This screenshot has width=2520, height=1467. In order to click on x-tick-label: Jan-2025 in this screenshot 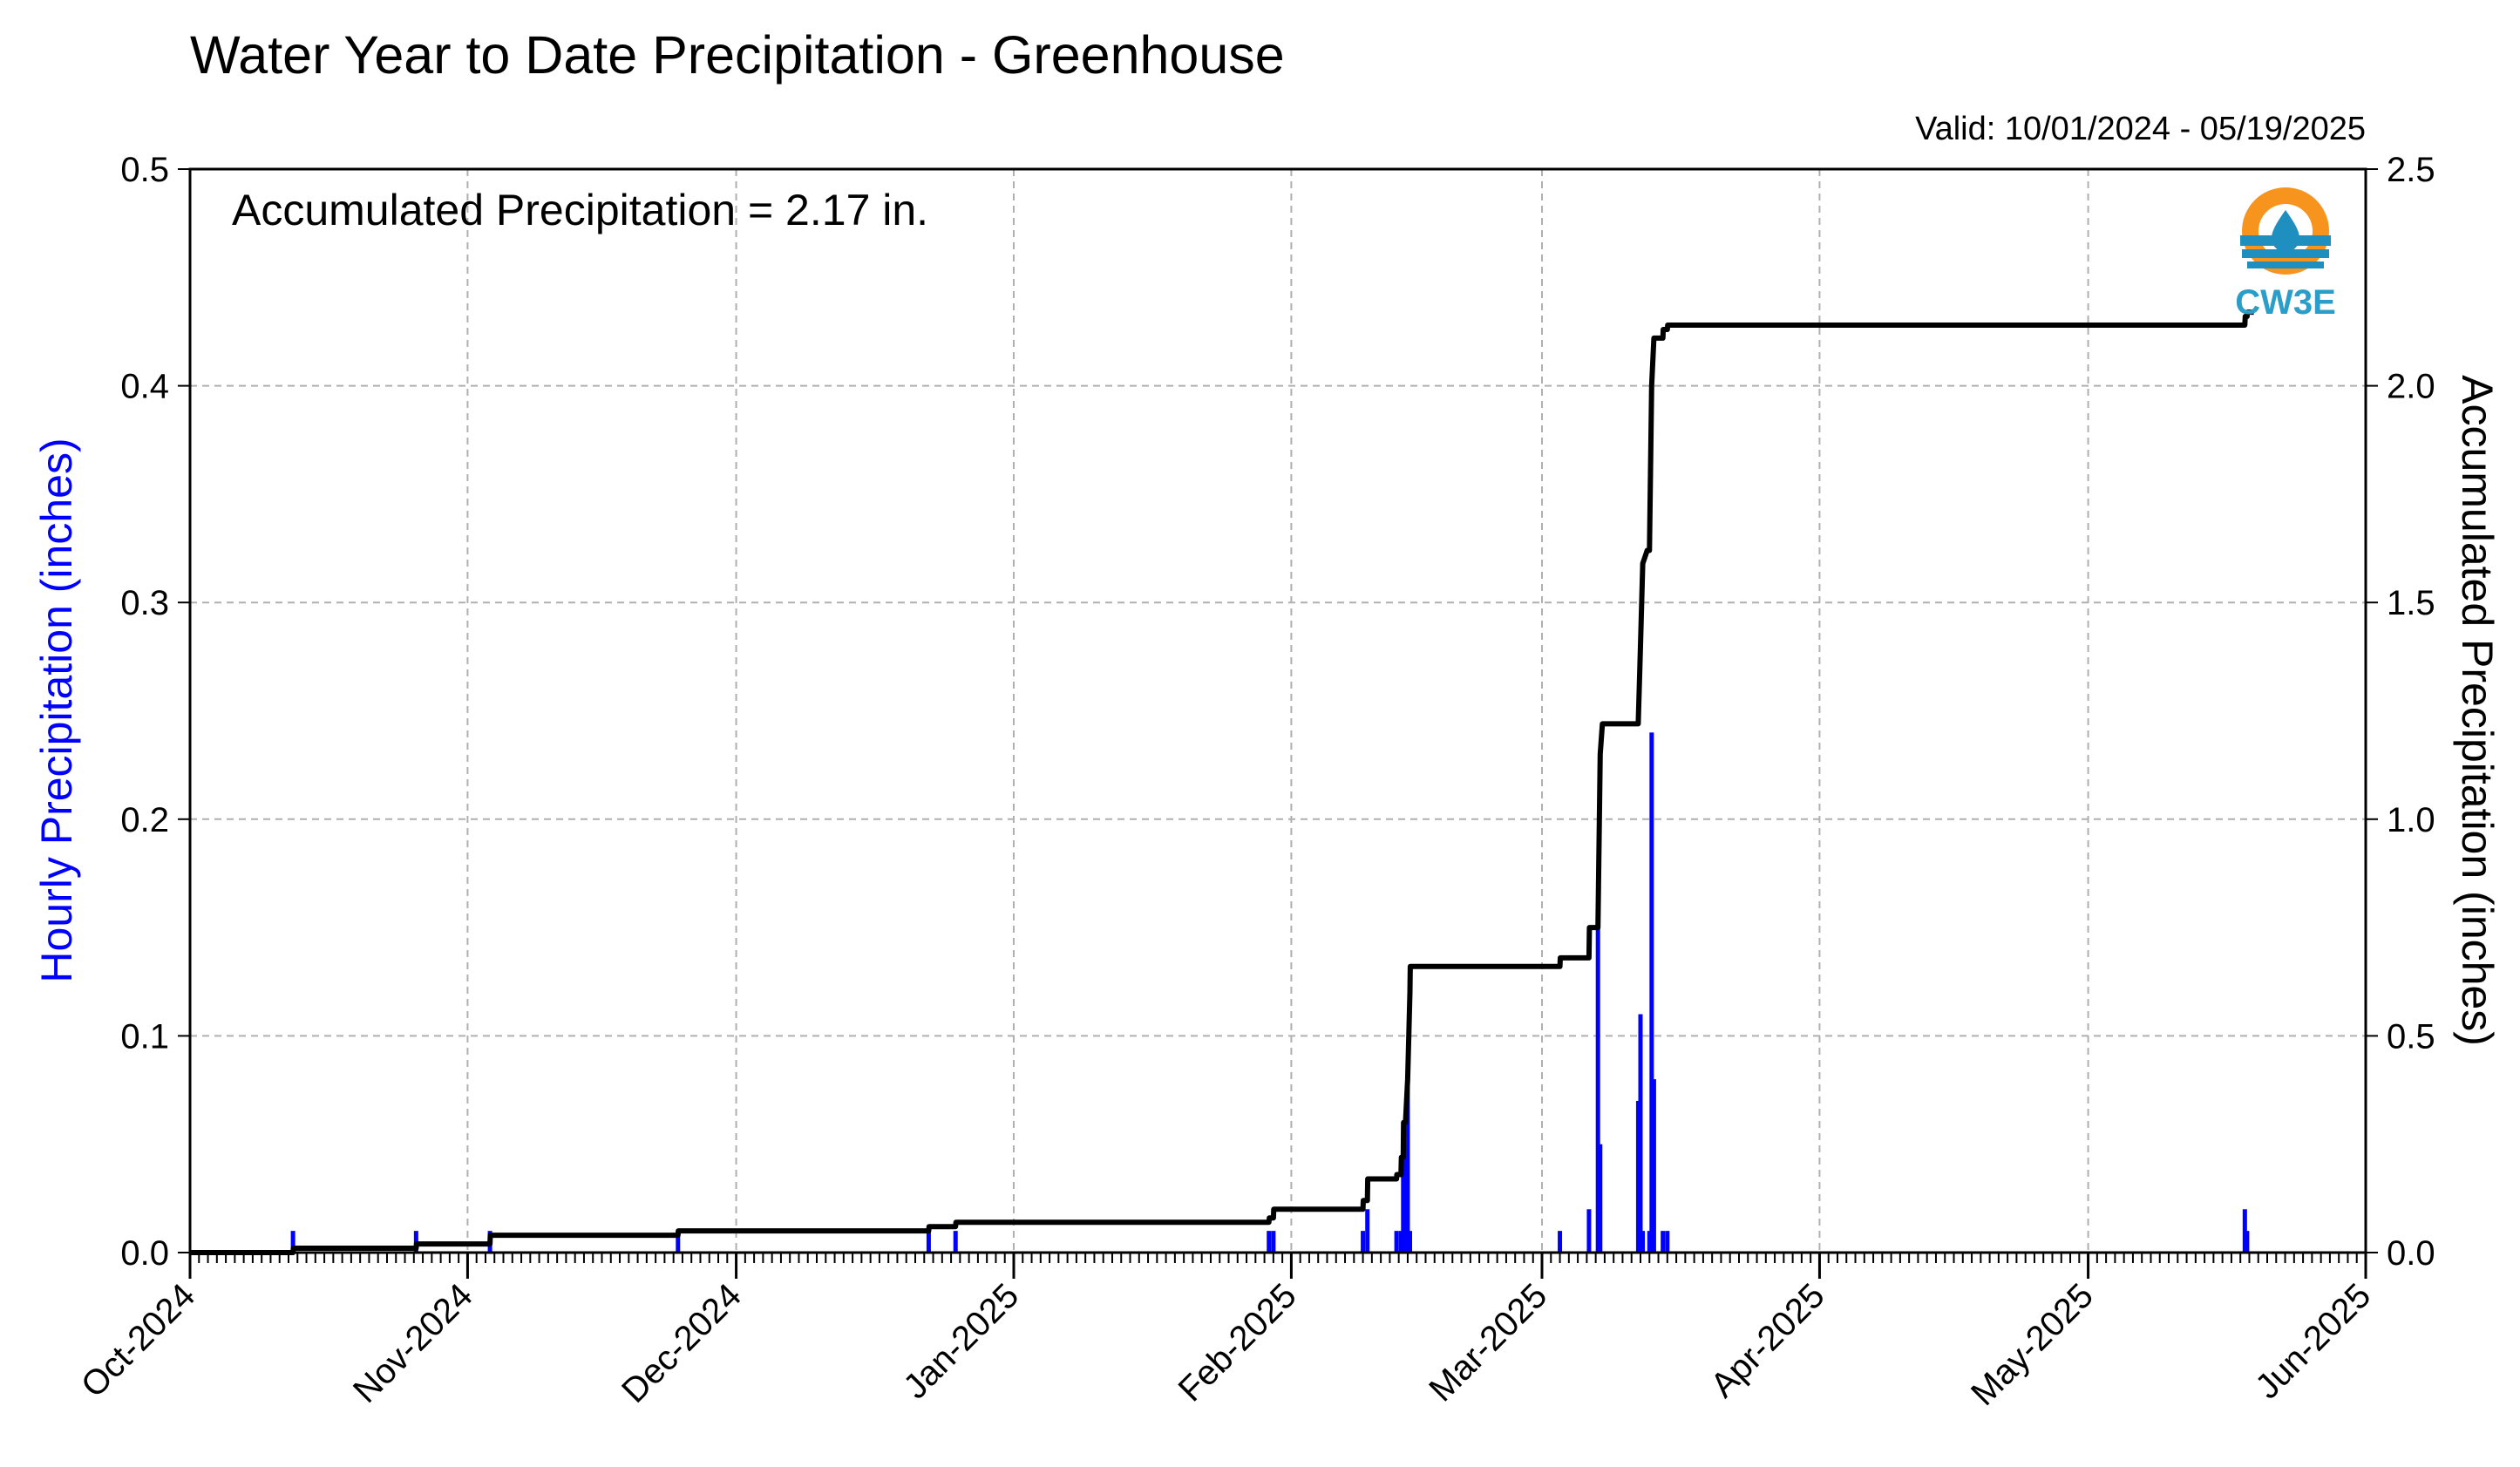, I will do `click(961, 1341)`.